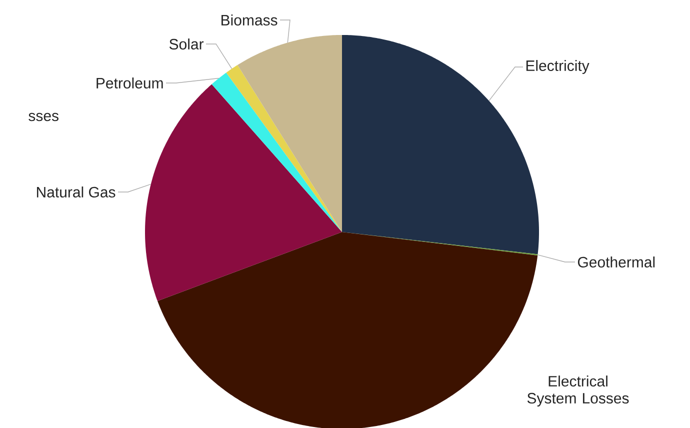 The image size is (690, 428). Describe the element at coordinates (558, 67) in the screenshot. I see `slice-label: Electricity` at that location.